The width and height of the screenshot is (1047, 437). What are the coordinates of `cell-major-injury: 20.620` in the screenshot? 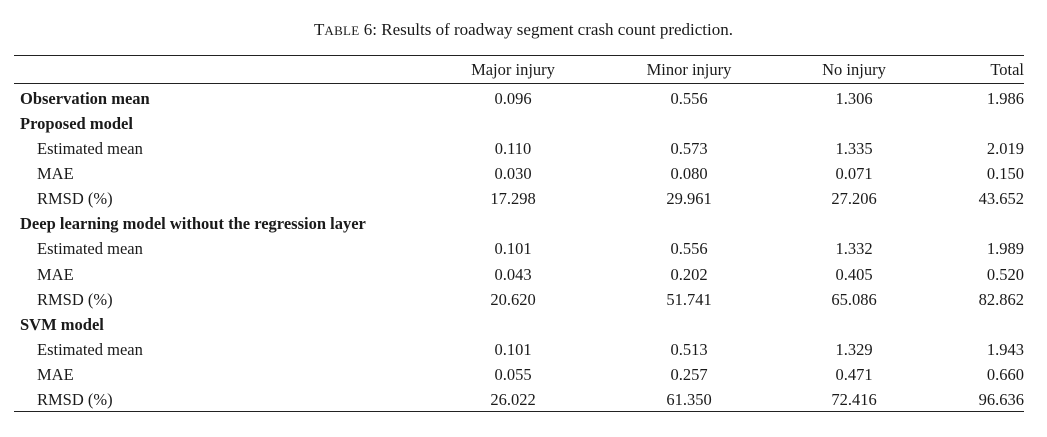 It's located at (513, 299).